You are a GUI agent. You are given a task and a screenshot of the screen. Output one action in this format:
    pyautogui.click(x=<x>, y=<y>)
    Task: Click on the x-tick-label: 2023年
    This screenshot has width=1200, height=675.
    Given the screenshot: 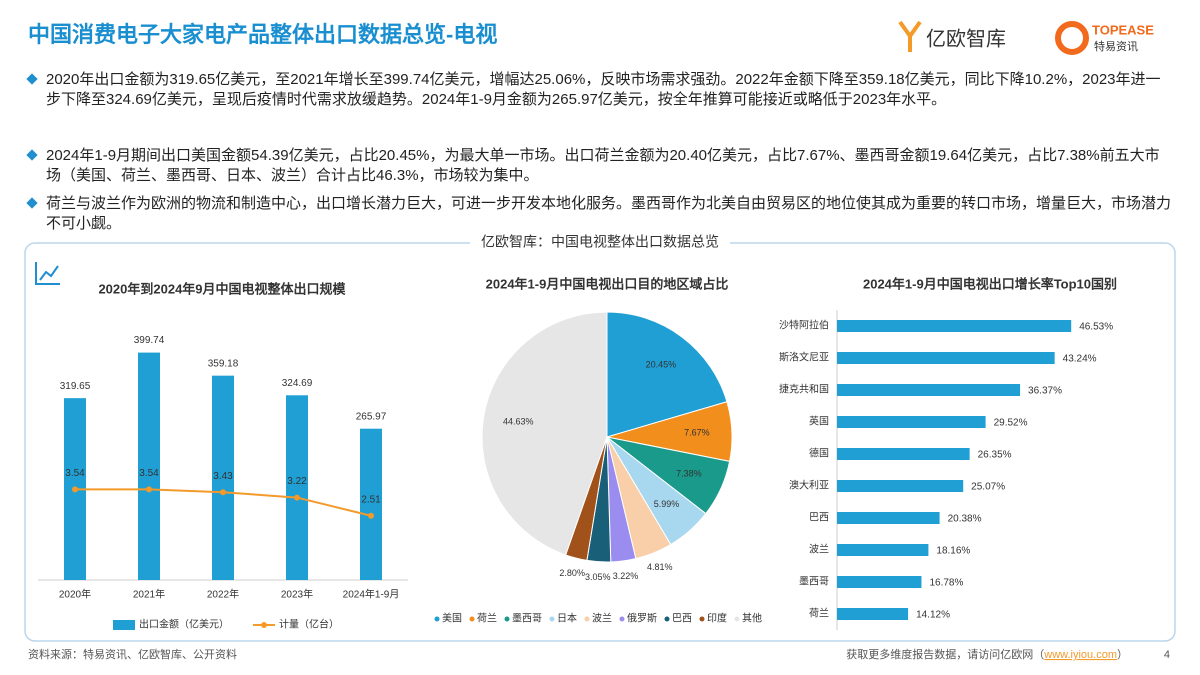 What is the action you would take?
    pyautogui.click(x=297, y=594)
    